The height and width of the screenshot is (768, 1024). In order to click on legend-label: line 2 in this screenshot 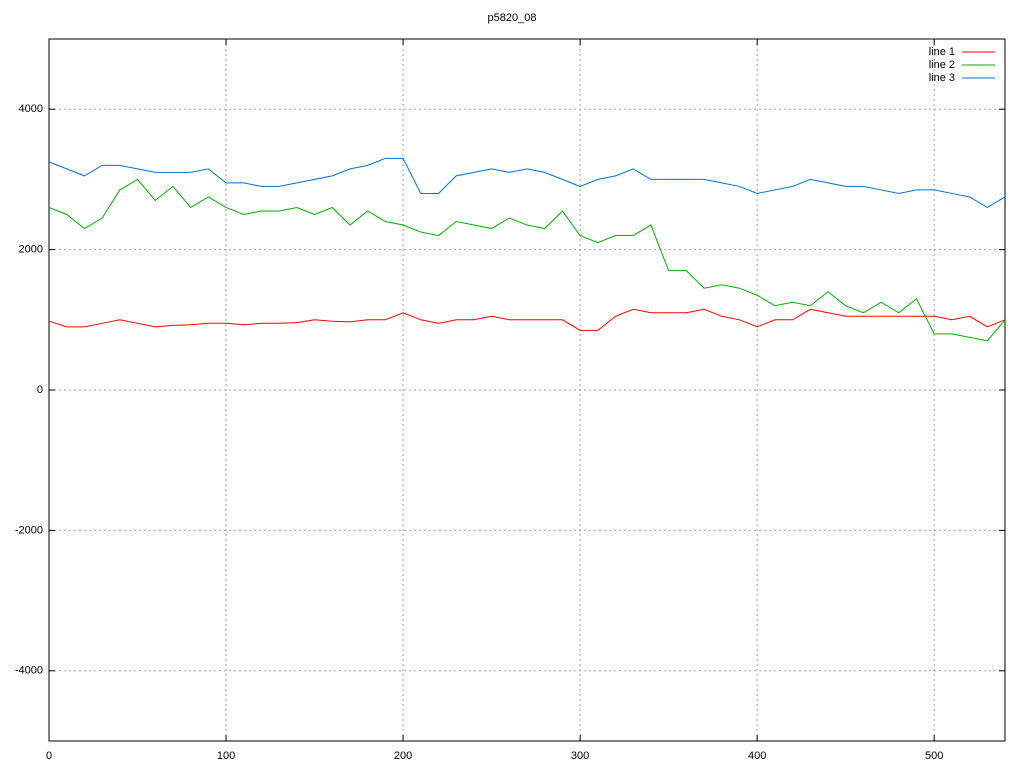, I will do `click(942, 65)`.